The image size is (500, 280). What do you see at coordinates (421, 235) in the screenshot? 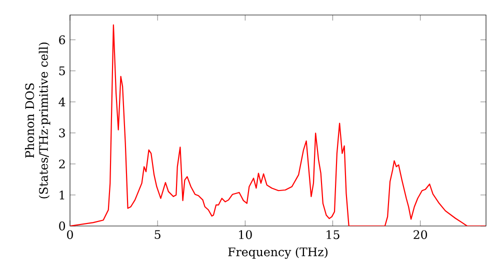
I see `x-tick-label: 20` at bounding box center [421, 235].